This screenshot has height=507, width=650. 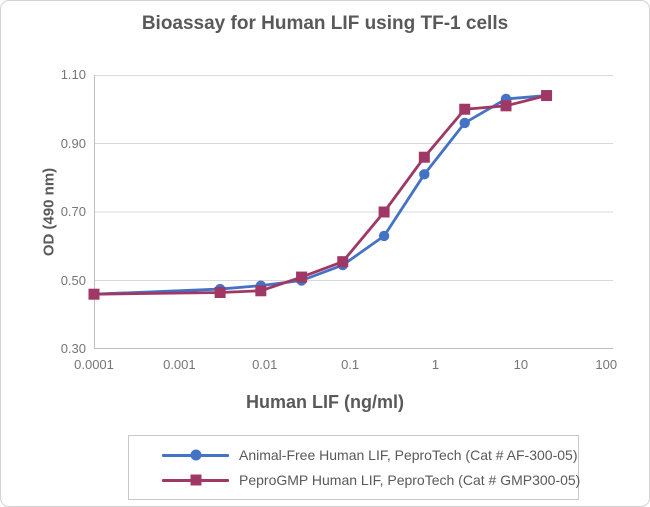 What do you see at coordinates (73, 348) in the screenshot?
I see `y-tick-label: 0.30` at bounding box center [73, 348].